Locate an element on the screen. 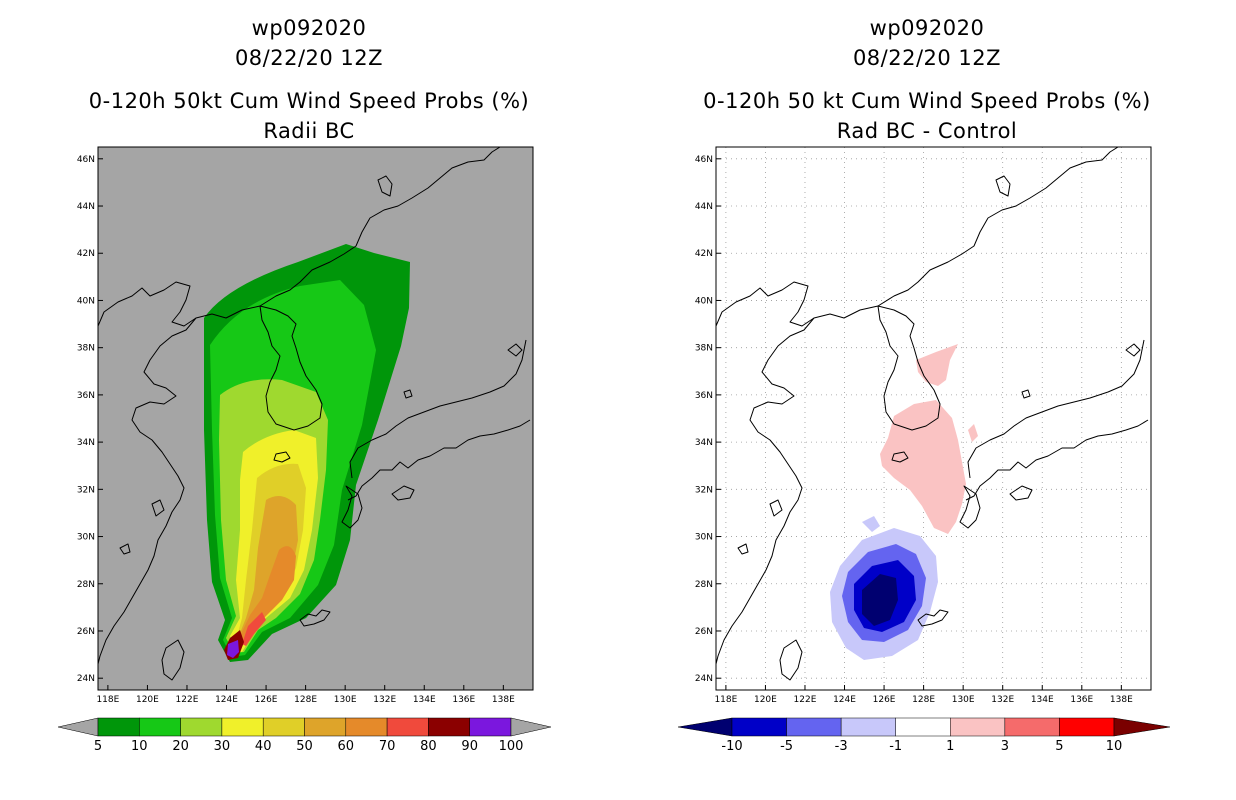 This screenshot has height=800, width=1236. lat-tick-label: 36N is located at coordinates (704, 396).